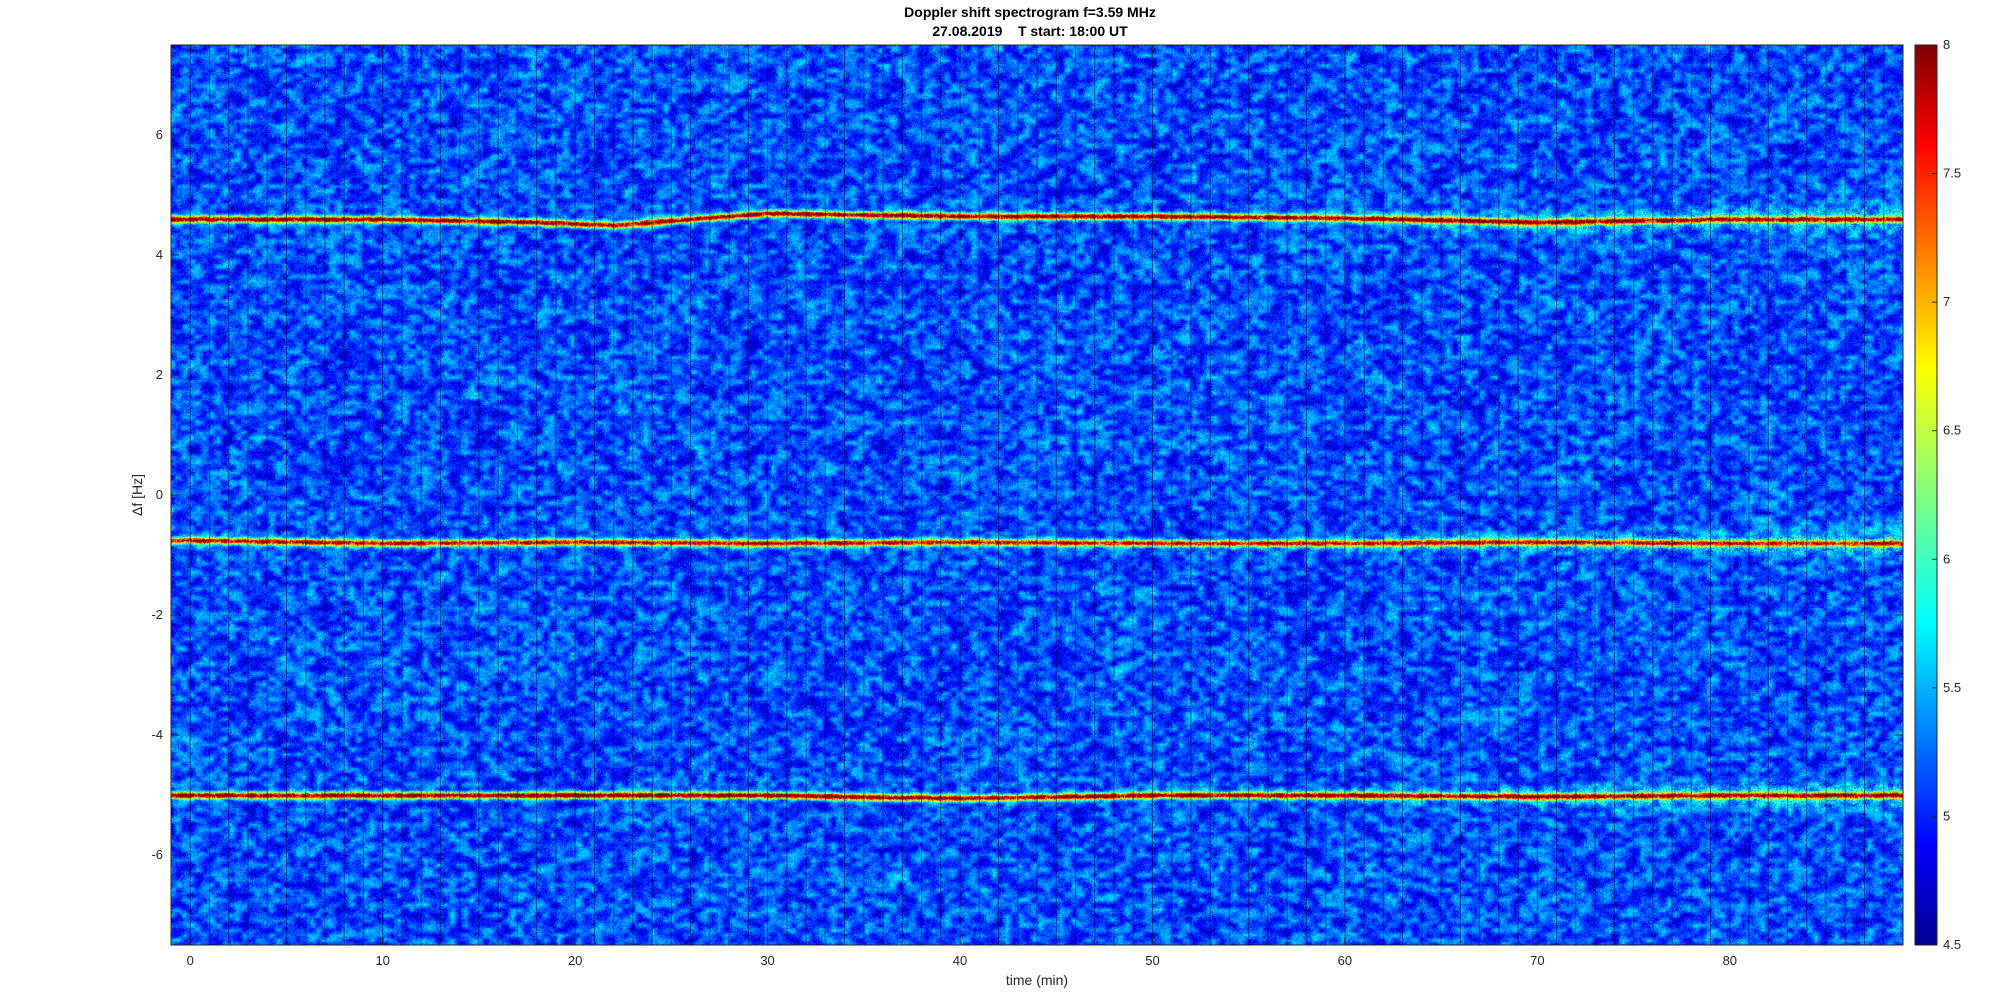 This screenshot has height=1003, width=2000. What do you see at coordinates (575, 960) in the screenshot?
I see `x-tick-label: 20` at bounding box center [575, 960].